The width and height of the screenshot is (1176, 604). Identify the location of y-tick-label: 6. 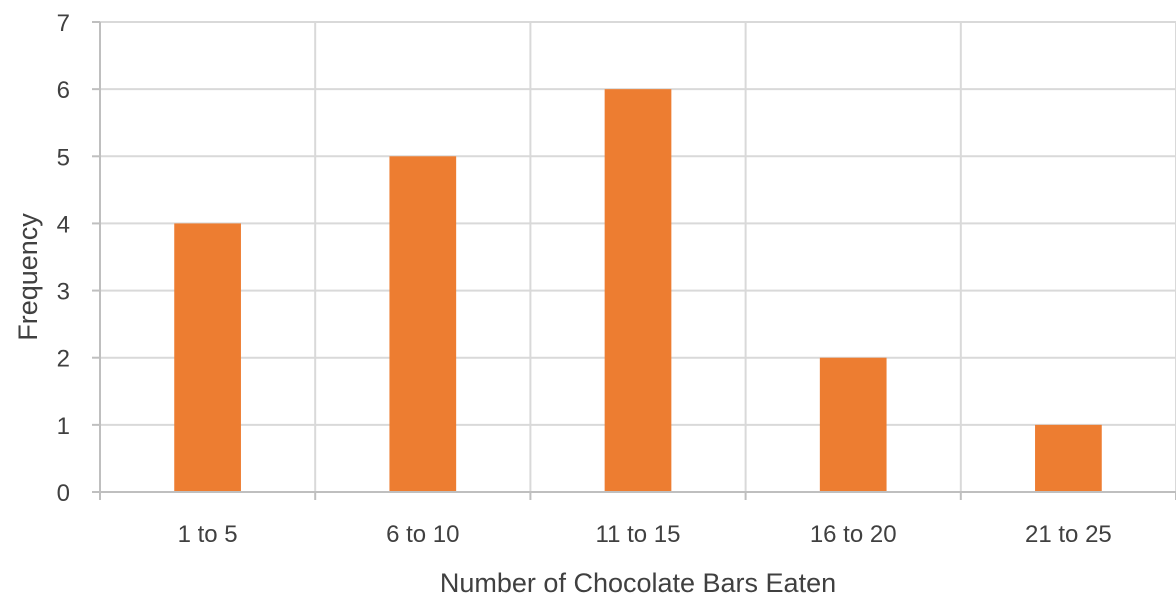
(63, 90).